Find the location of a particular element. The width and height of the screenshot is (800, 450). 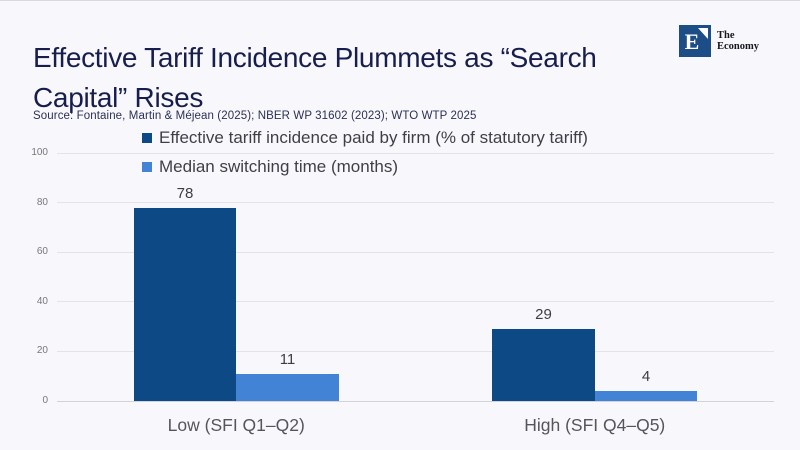

logo-name: The Economy is located at coordinates (738, 41).